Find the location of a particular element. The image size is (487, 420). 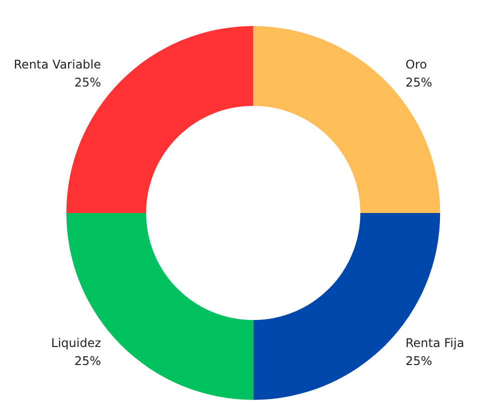

slice-label: Liquidez is located at coordinates (76, 343).